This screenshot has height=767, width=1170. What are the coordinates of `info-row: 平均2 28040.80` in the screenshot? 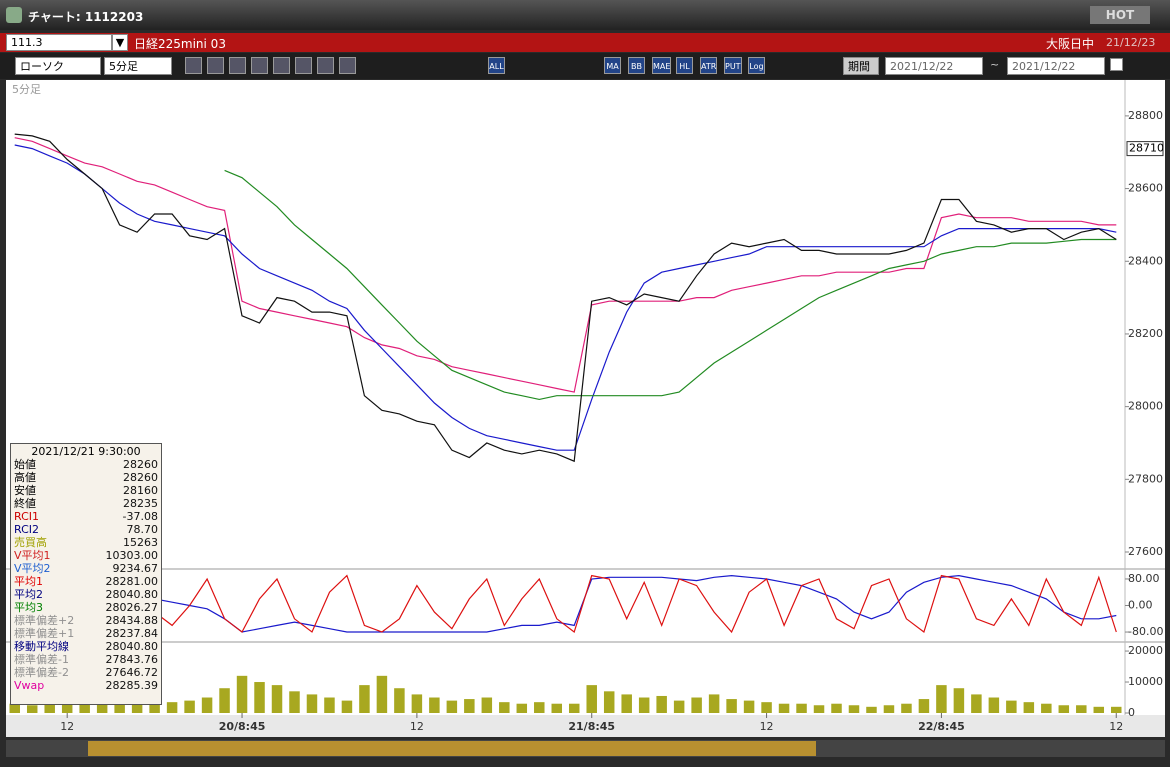 It's located at (86, 594).